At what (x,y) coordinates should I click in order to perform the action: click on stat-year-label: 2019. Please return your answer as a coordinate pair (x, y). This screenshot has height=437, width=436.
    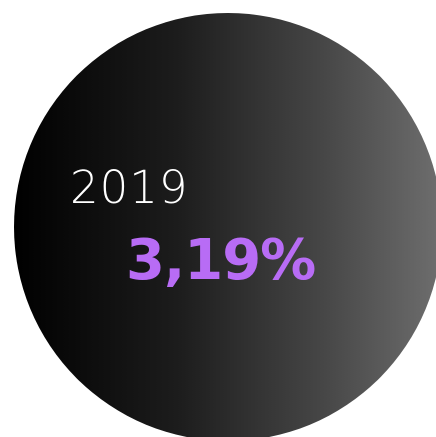
    Looking at the image, I should click on (129, 187).